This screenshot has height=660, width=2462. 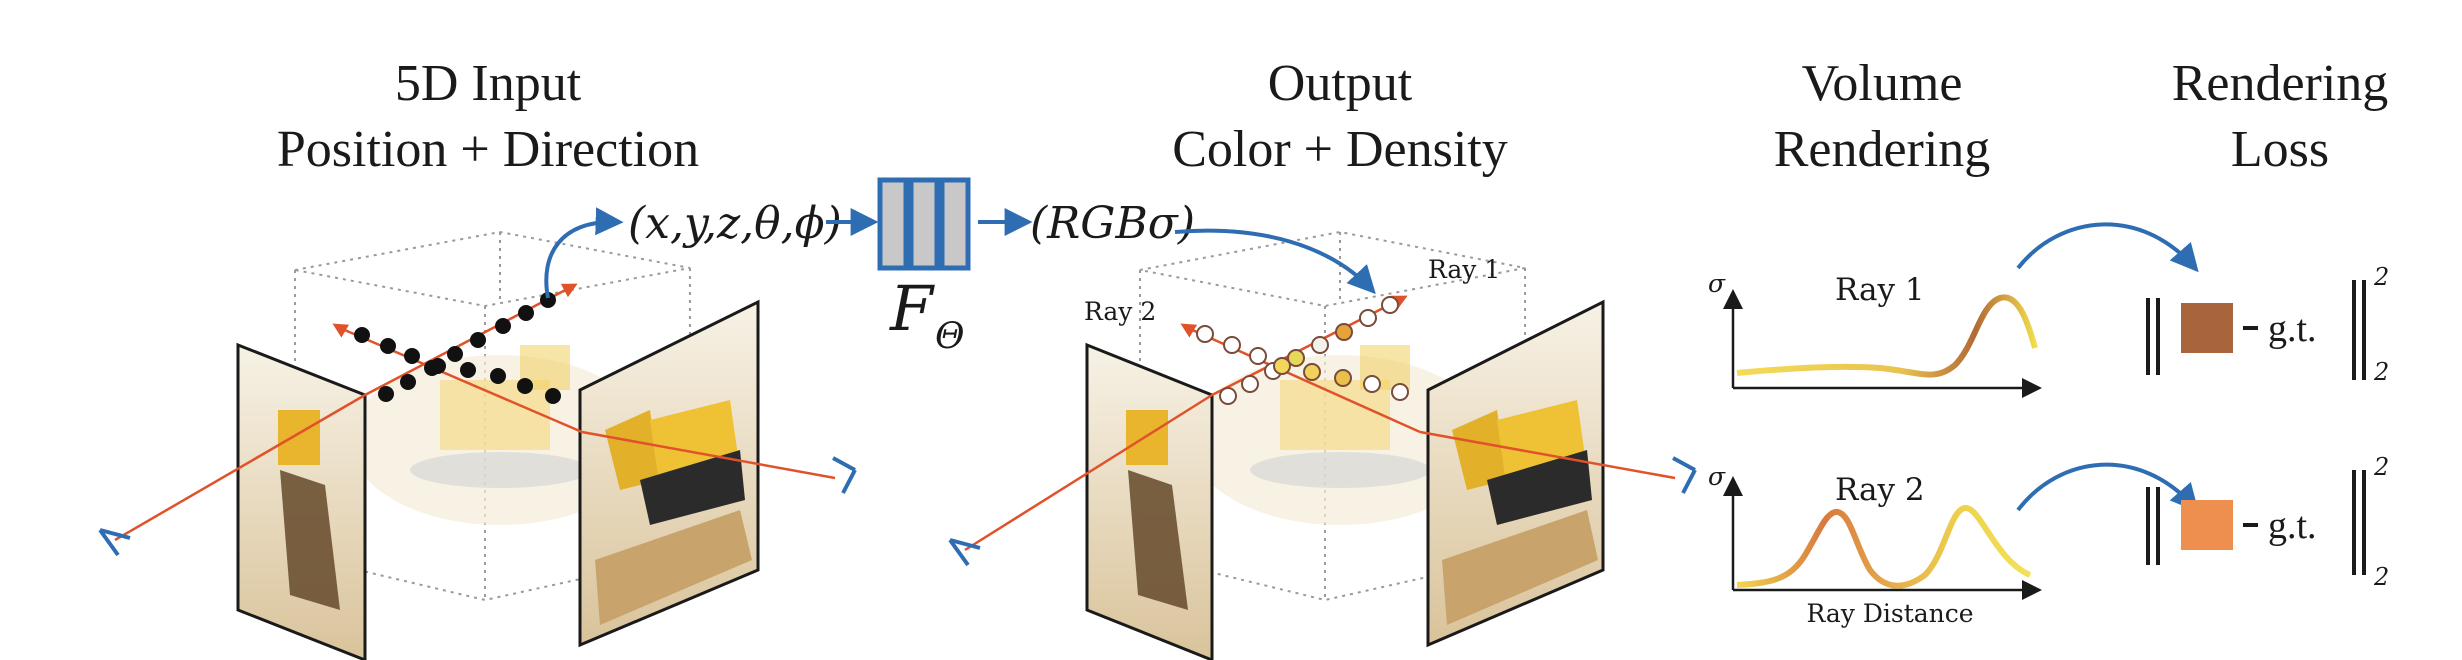 I want to click on input-title: 5D Input, so click(x=488, y=83).